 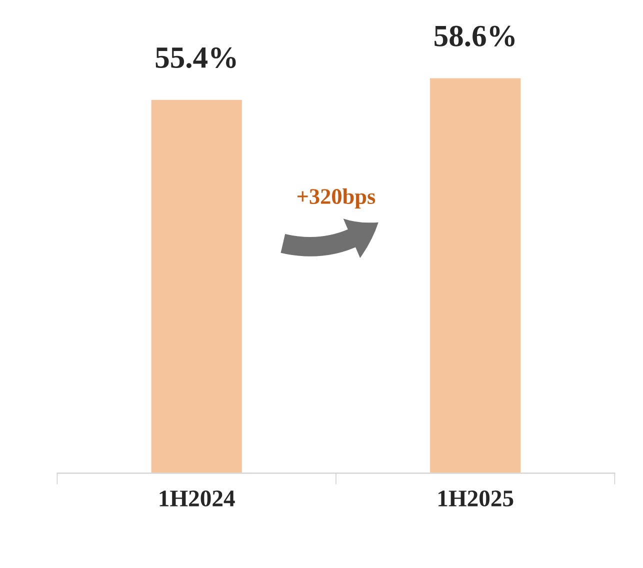 I want to click on annotation: +320bps, so click(x=336, y=198).